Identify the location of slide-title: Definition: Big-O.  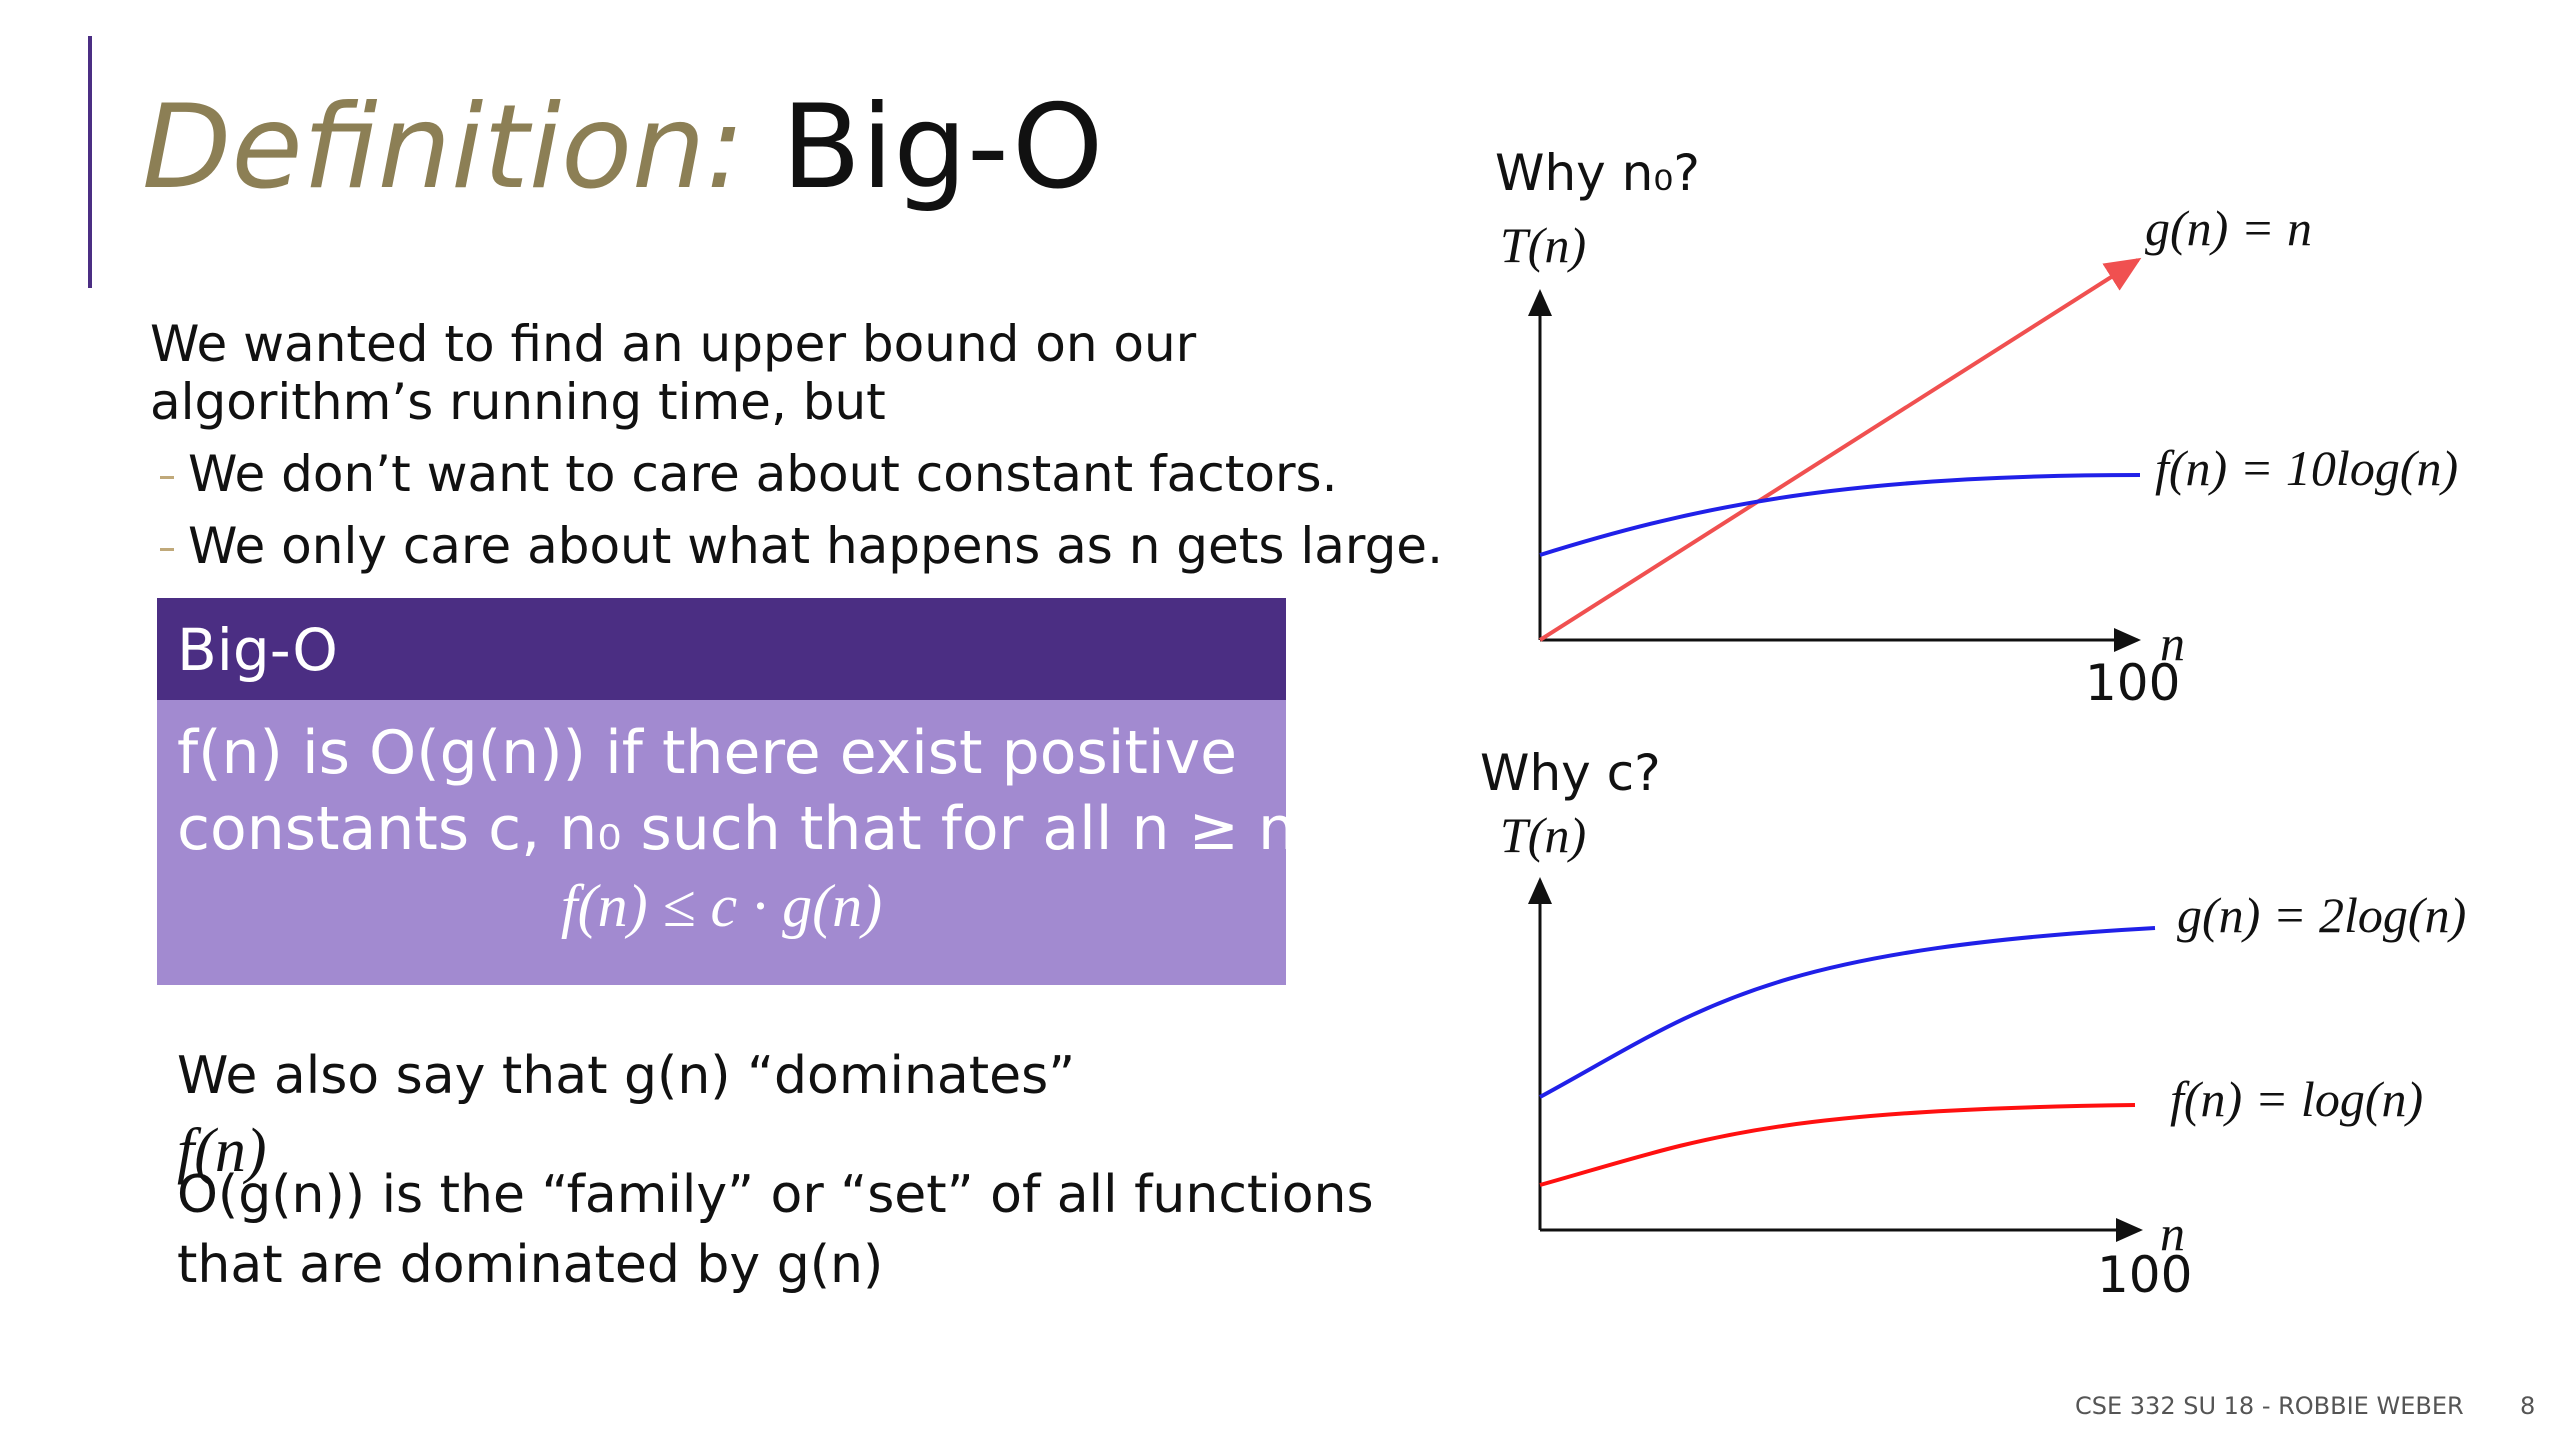
(622, 147).